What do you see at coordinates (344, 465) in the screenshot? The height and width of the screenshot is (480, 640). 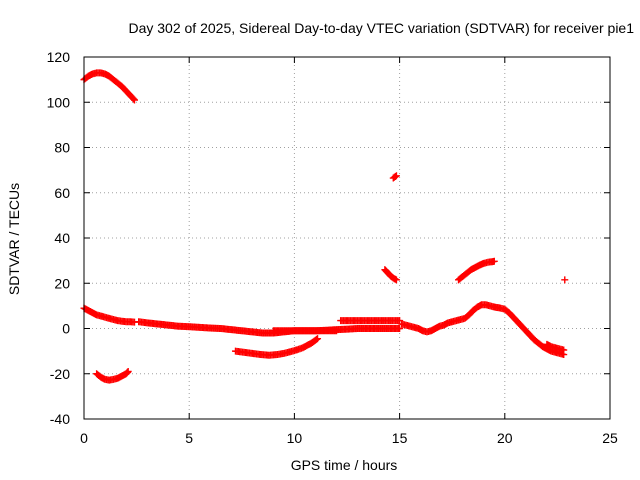 I see `x-axis-title: GPS time / hours` at bounding box center [344, 465].